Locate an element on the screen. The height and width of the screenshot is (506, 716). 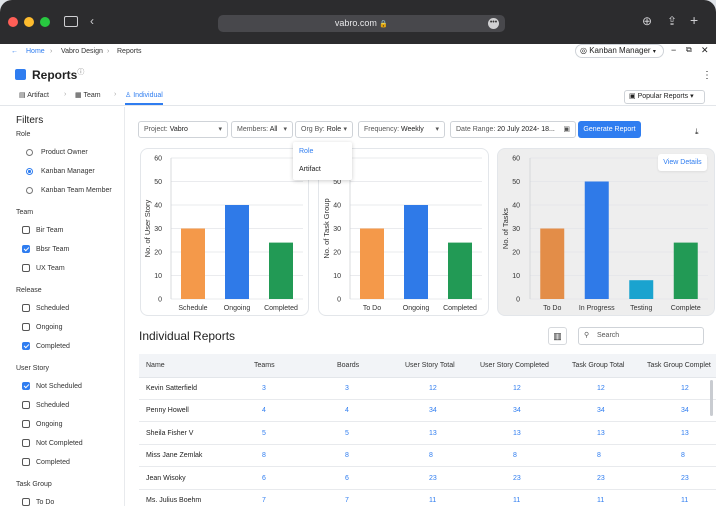
column-settings-button: ▥ is located at coordinates (557, 336).